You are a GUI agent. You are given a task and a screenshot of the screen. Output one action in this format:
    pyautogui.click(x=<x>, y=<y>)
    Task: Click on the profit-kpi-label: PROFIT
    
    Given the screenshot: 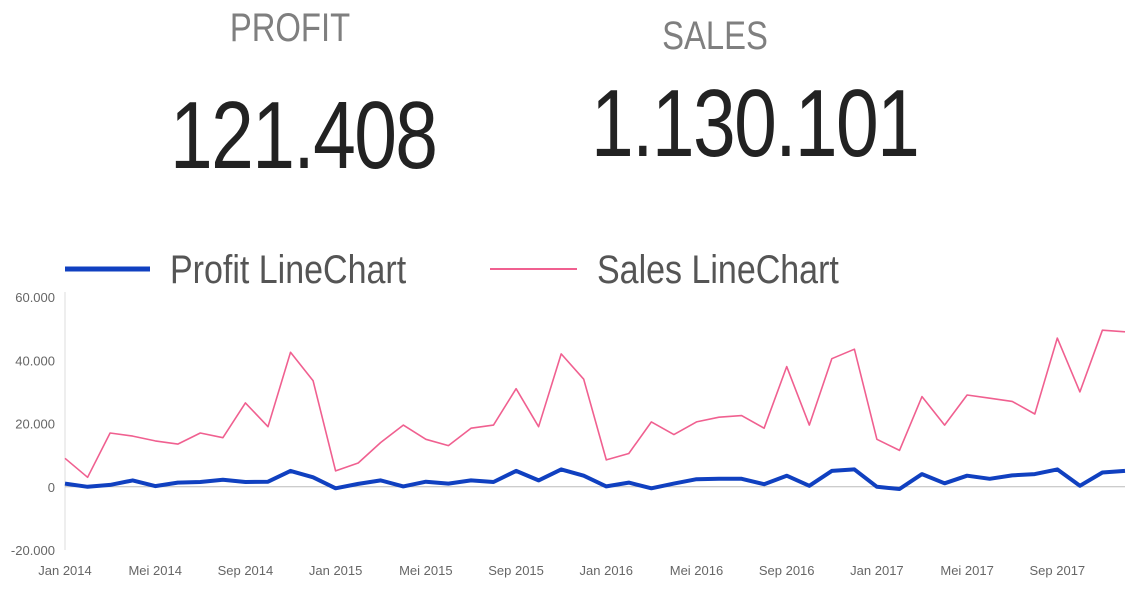 What is the action you would take?
    pyautogui.click(x=290, y=28)
    